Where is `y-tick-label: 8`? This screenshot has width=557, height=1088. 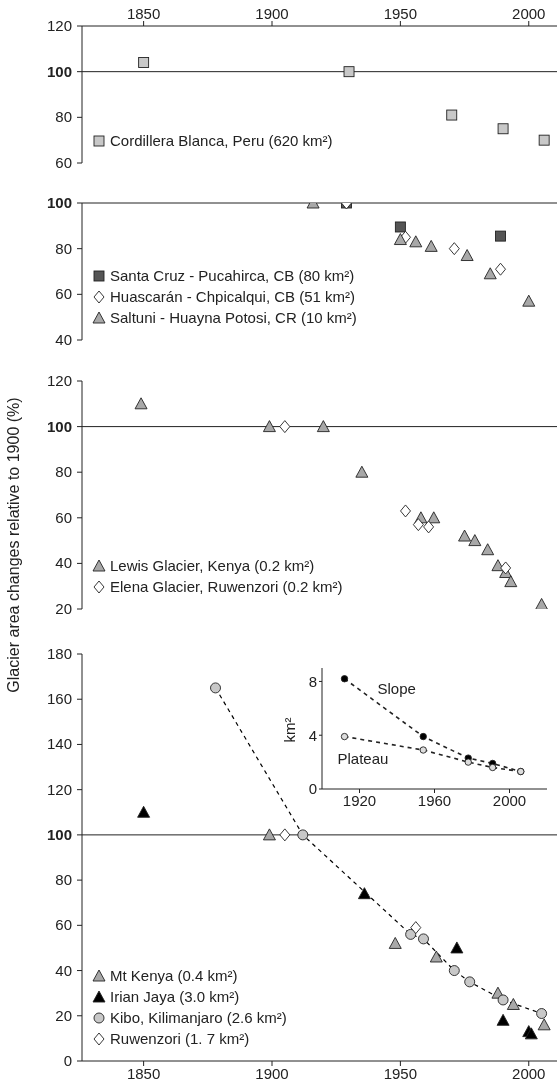 y-tick-label: 8 is located at coordinates (312, 681).